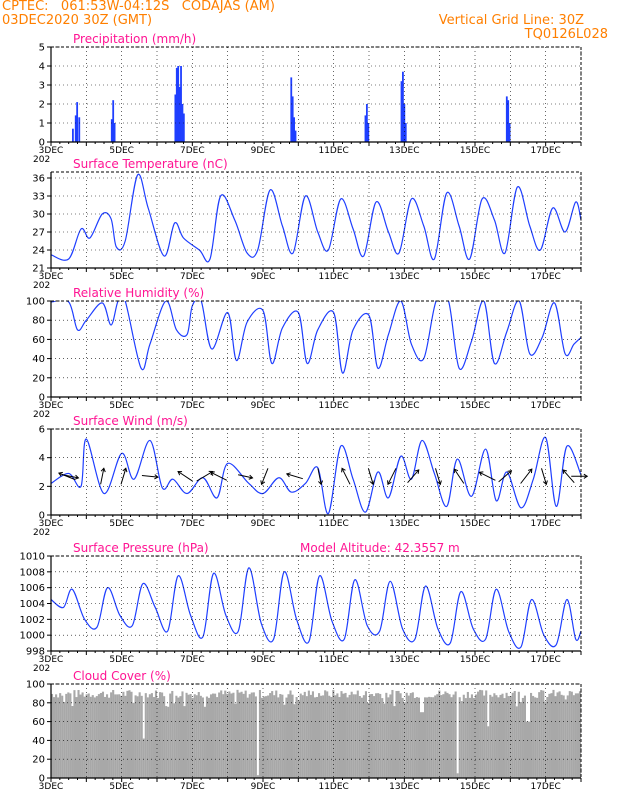 The image size is (618, 800). I want to click on temp-line, so click(316, 218).